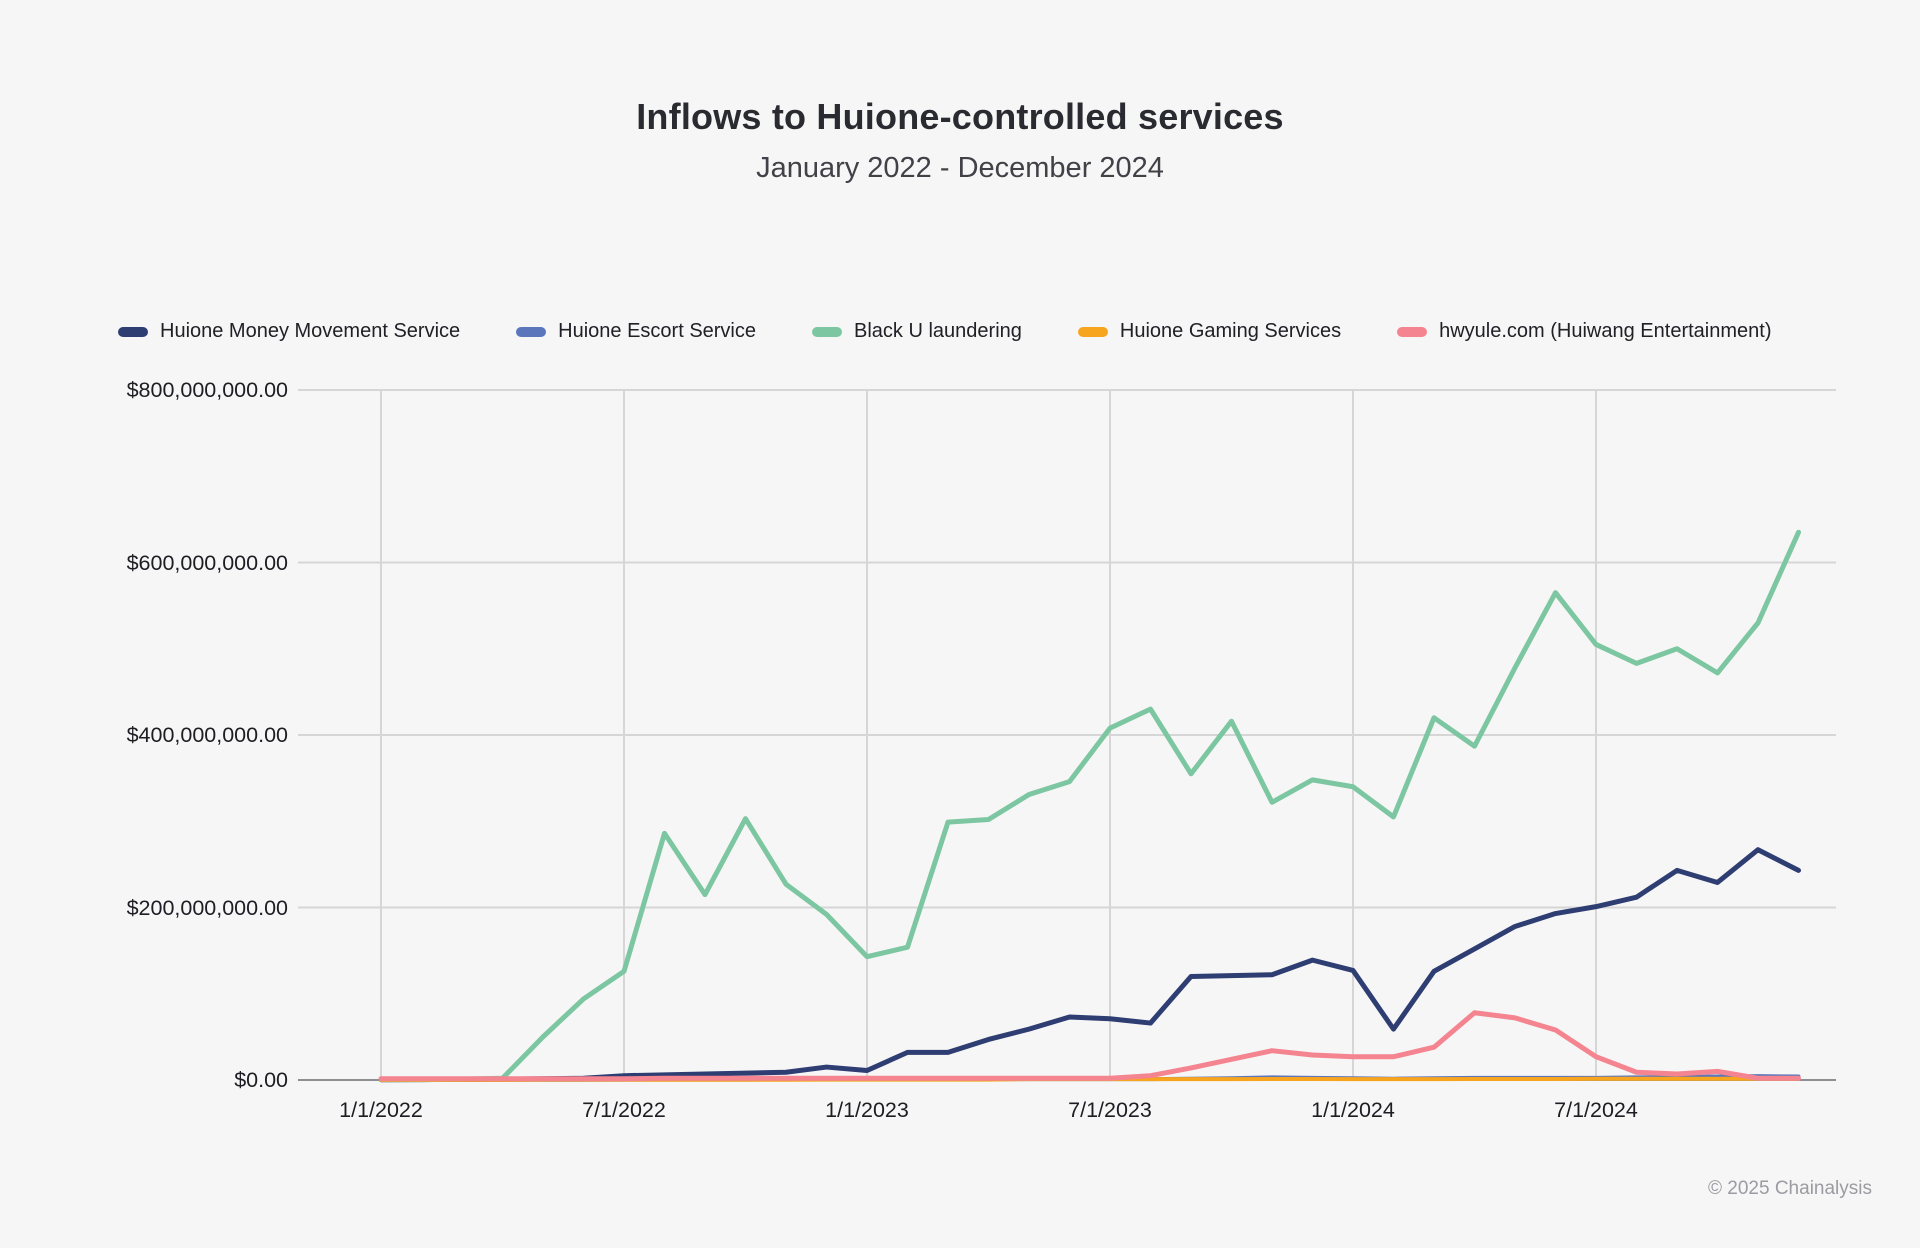 Image resolution: width=1920 pixels, height=1248 pixels. I want to click on y-tick-label: $0.00, so click(261, 1080).